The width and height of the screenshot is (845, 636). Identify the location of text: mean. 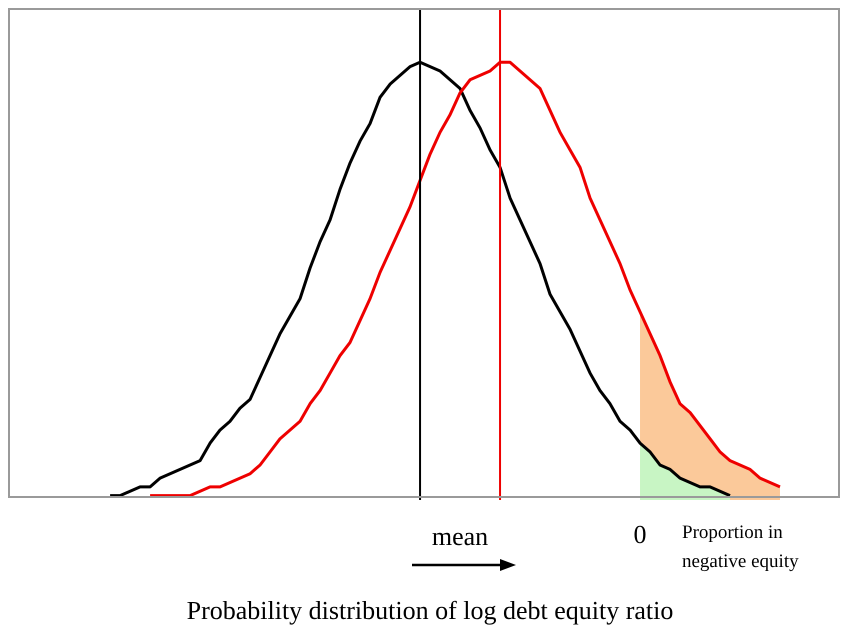
(460, 537).